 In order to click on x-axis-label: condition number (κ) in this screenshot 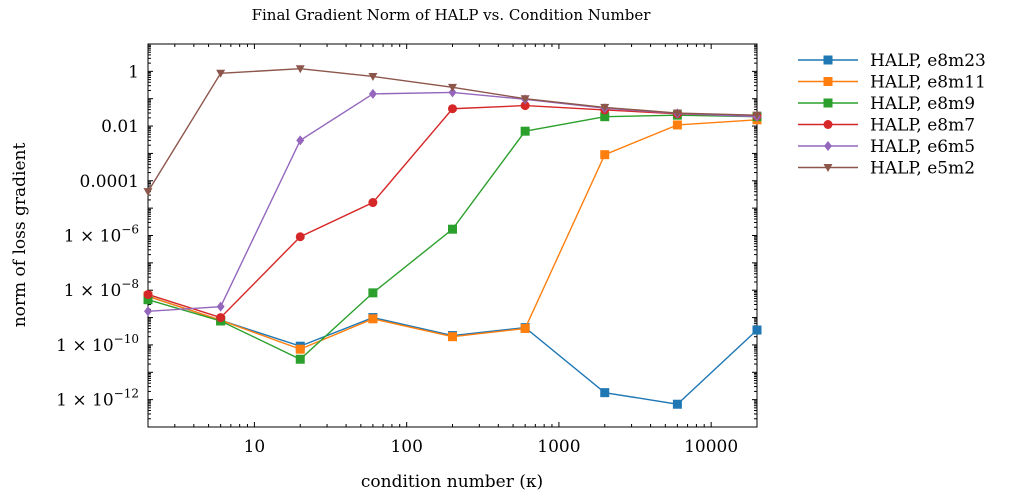, I will do `click(452, 482)`.